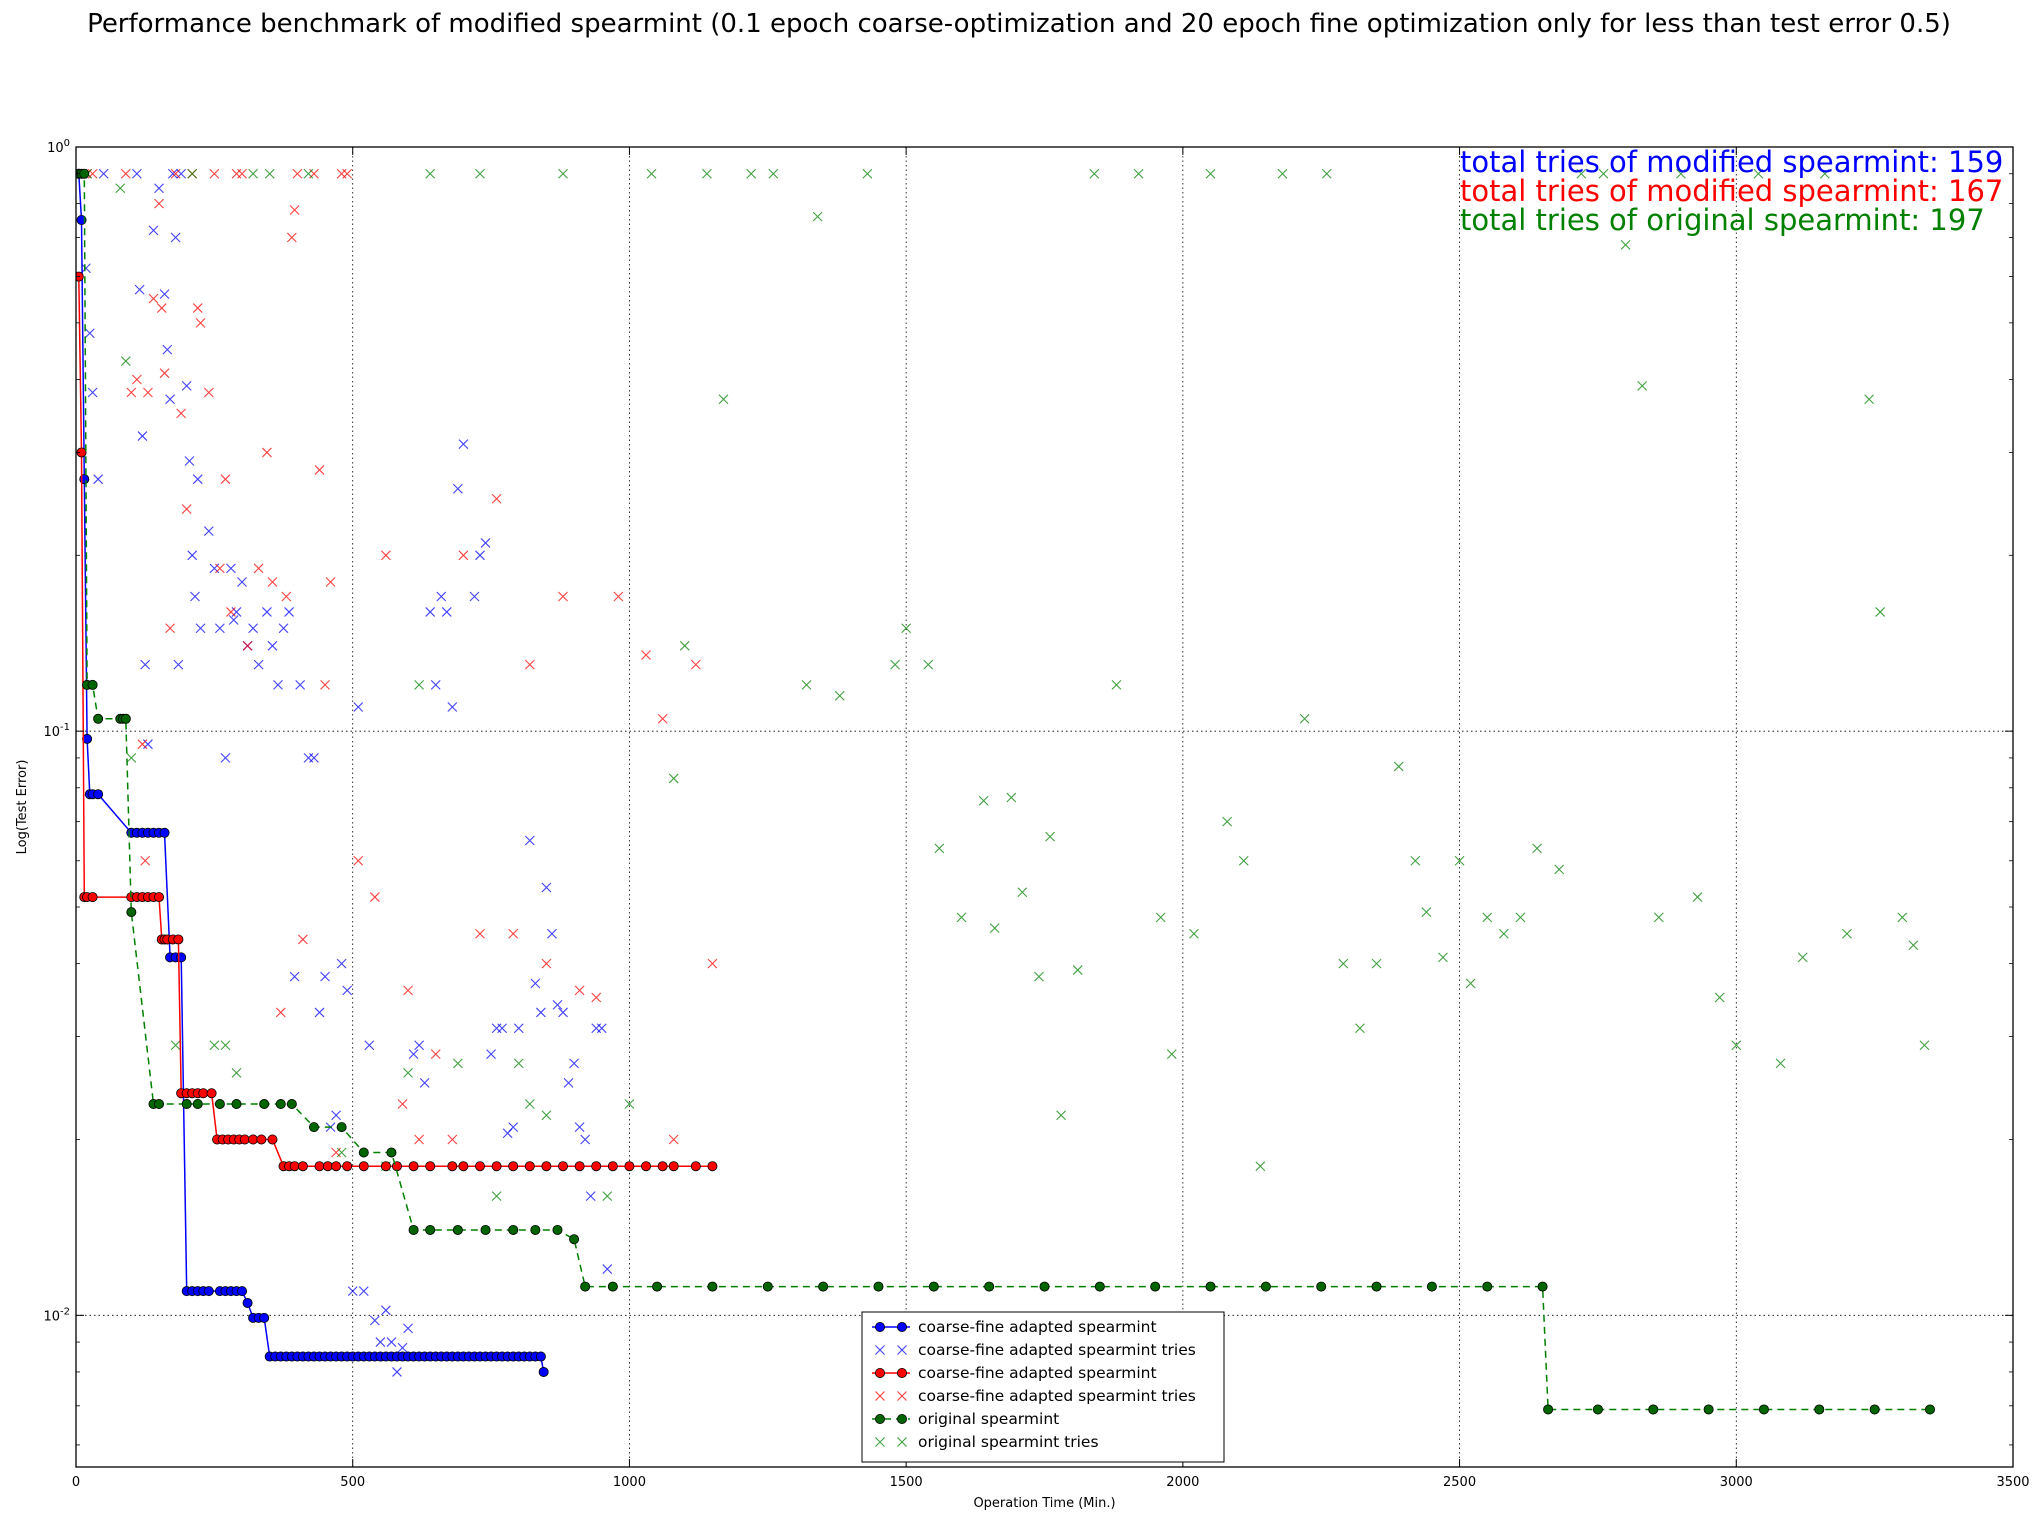 The height and width of the screenshot is (1514, 2039). Describe the element at coordinates (1014, 1373) in the screenshot. I see `legend-entry: coarse-fine adapted spearmint` at that location.